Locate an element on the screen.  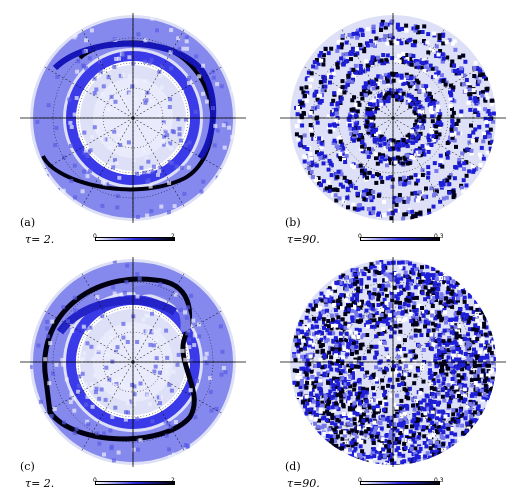
panel-label: (a) is located at coordinates (28, 222).